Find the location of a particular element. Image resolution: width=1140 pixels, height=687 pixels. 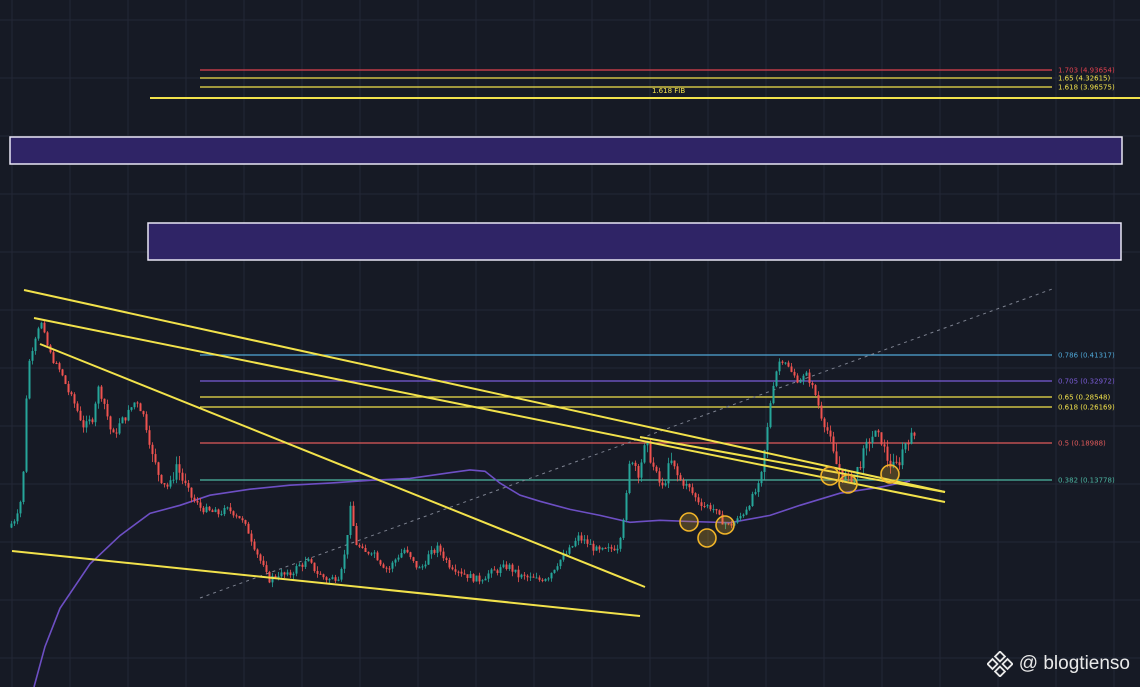

fib-label-1.703: 1.703 (4.93654) is located at coordinates (1086, 71).